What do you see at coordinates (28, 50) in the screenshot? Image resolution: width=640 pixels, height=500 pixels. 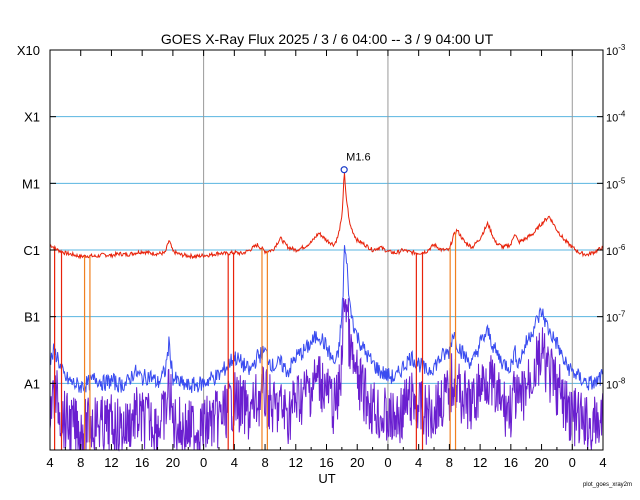 I see `left-axis-label: X10` at bounding box center [28, 50].